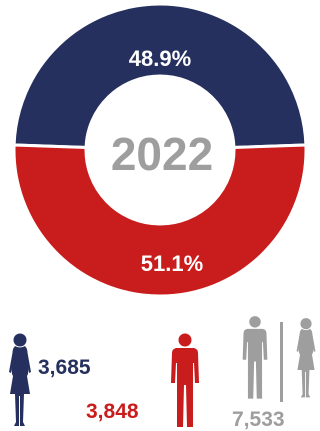 This screenshot has width=320, height=431. I want to click on total-count: 7,533, so click(258, 419).